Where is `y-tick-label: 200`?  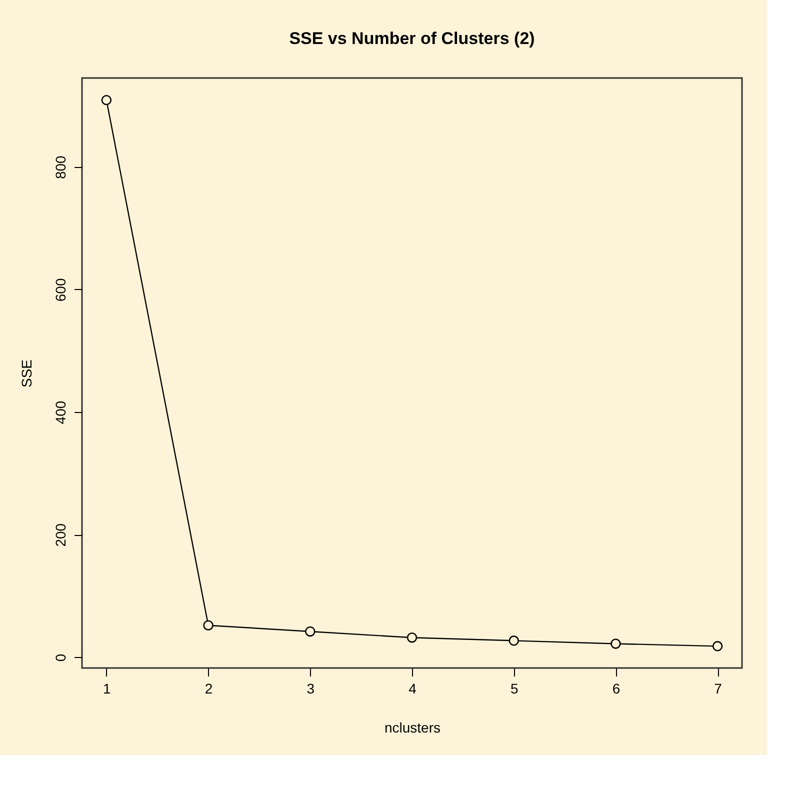
y-tick-label: 200 is located at coordinates (60, 535).